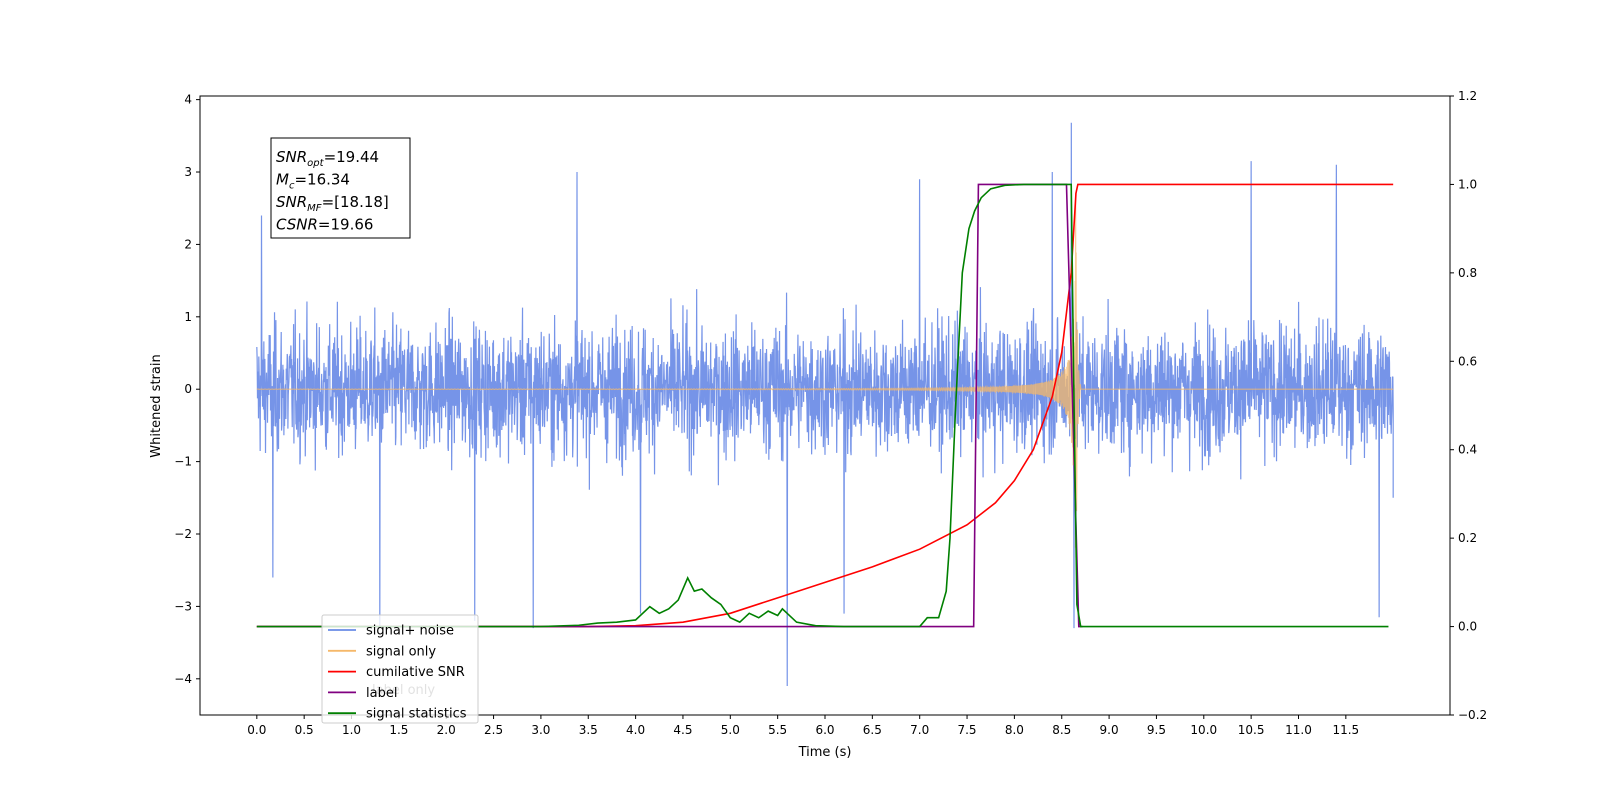  Describe the element at coordinates (415, 672) in the screenshot. I see `legend-label: cumilative SNR` at that location.